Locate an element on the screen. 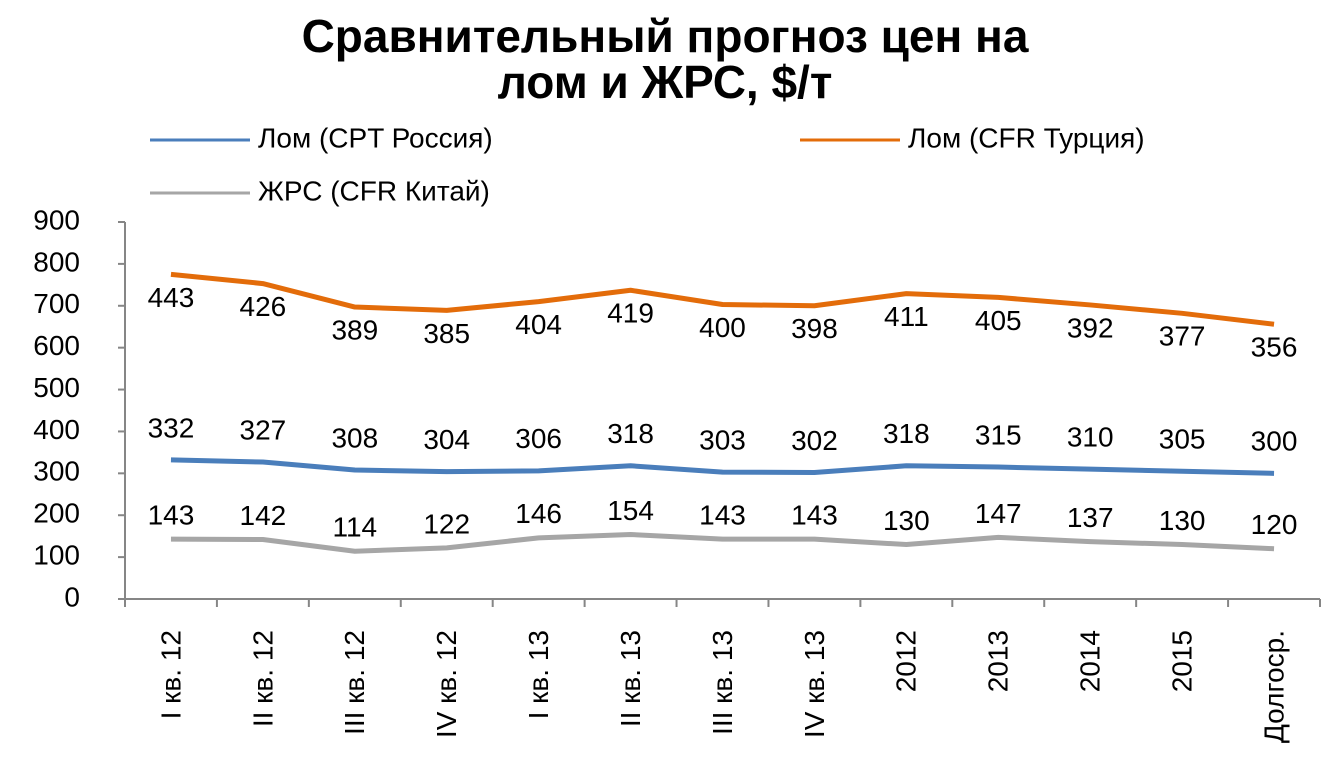 The image size is (1329, 761). data-label: 147 is located at coordinates (998, 513).